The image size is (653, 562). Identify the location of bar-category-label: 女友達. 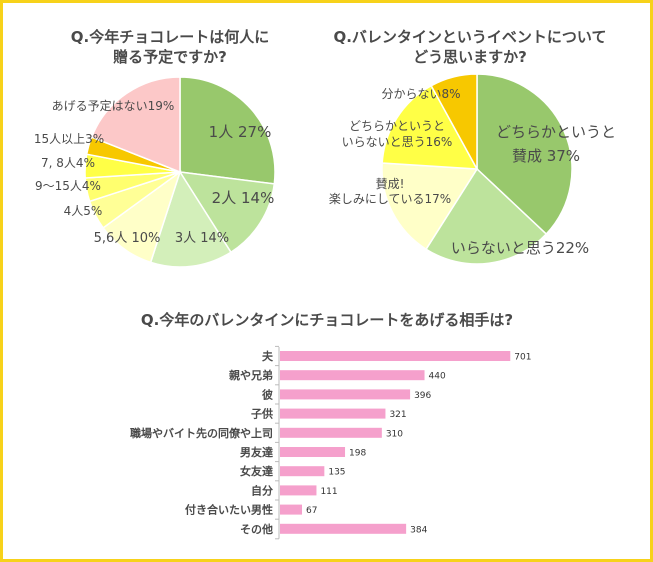
(256, 471).